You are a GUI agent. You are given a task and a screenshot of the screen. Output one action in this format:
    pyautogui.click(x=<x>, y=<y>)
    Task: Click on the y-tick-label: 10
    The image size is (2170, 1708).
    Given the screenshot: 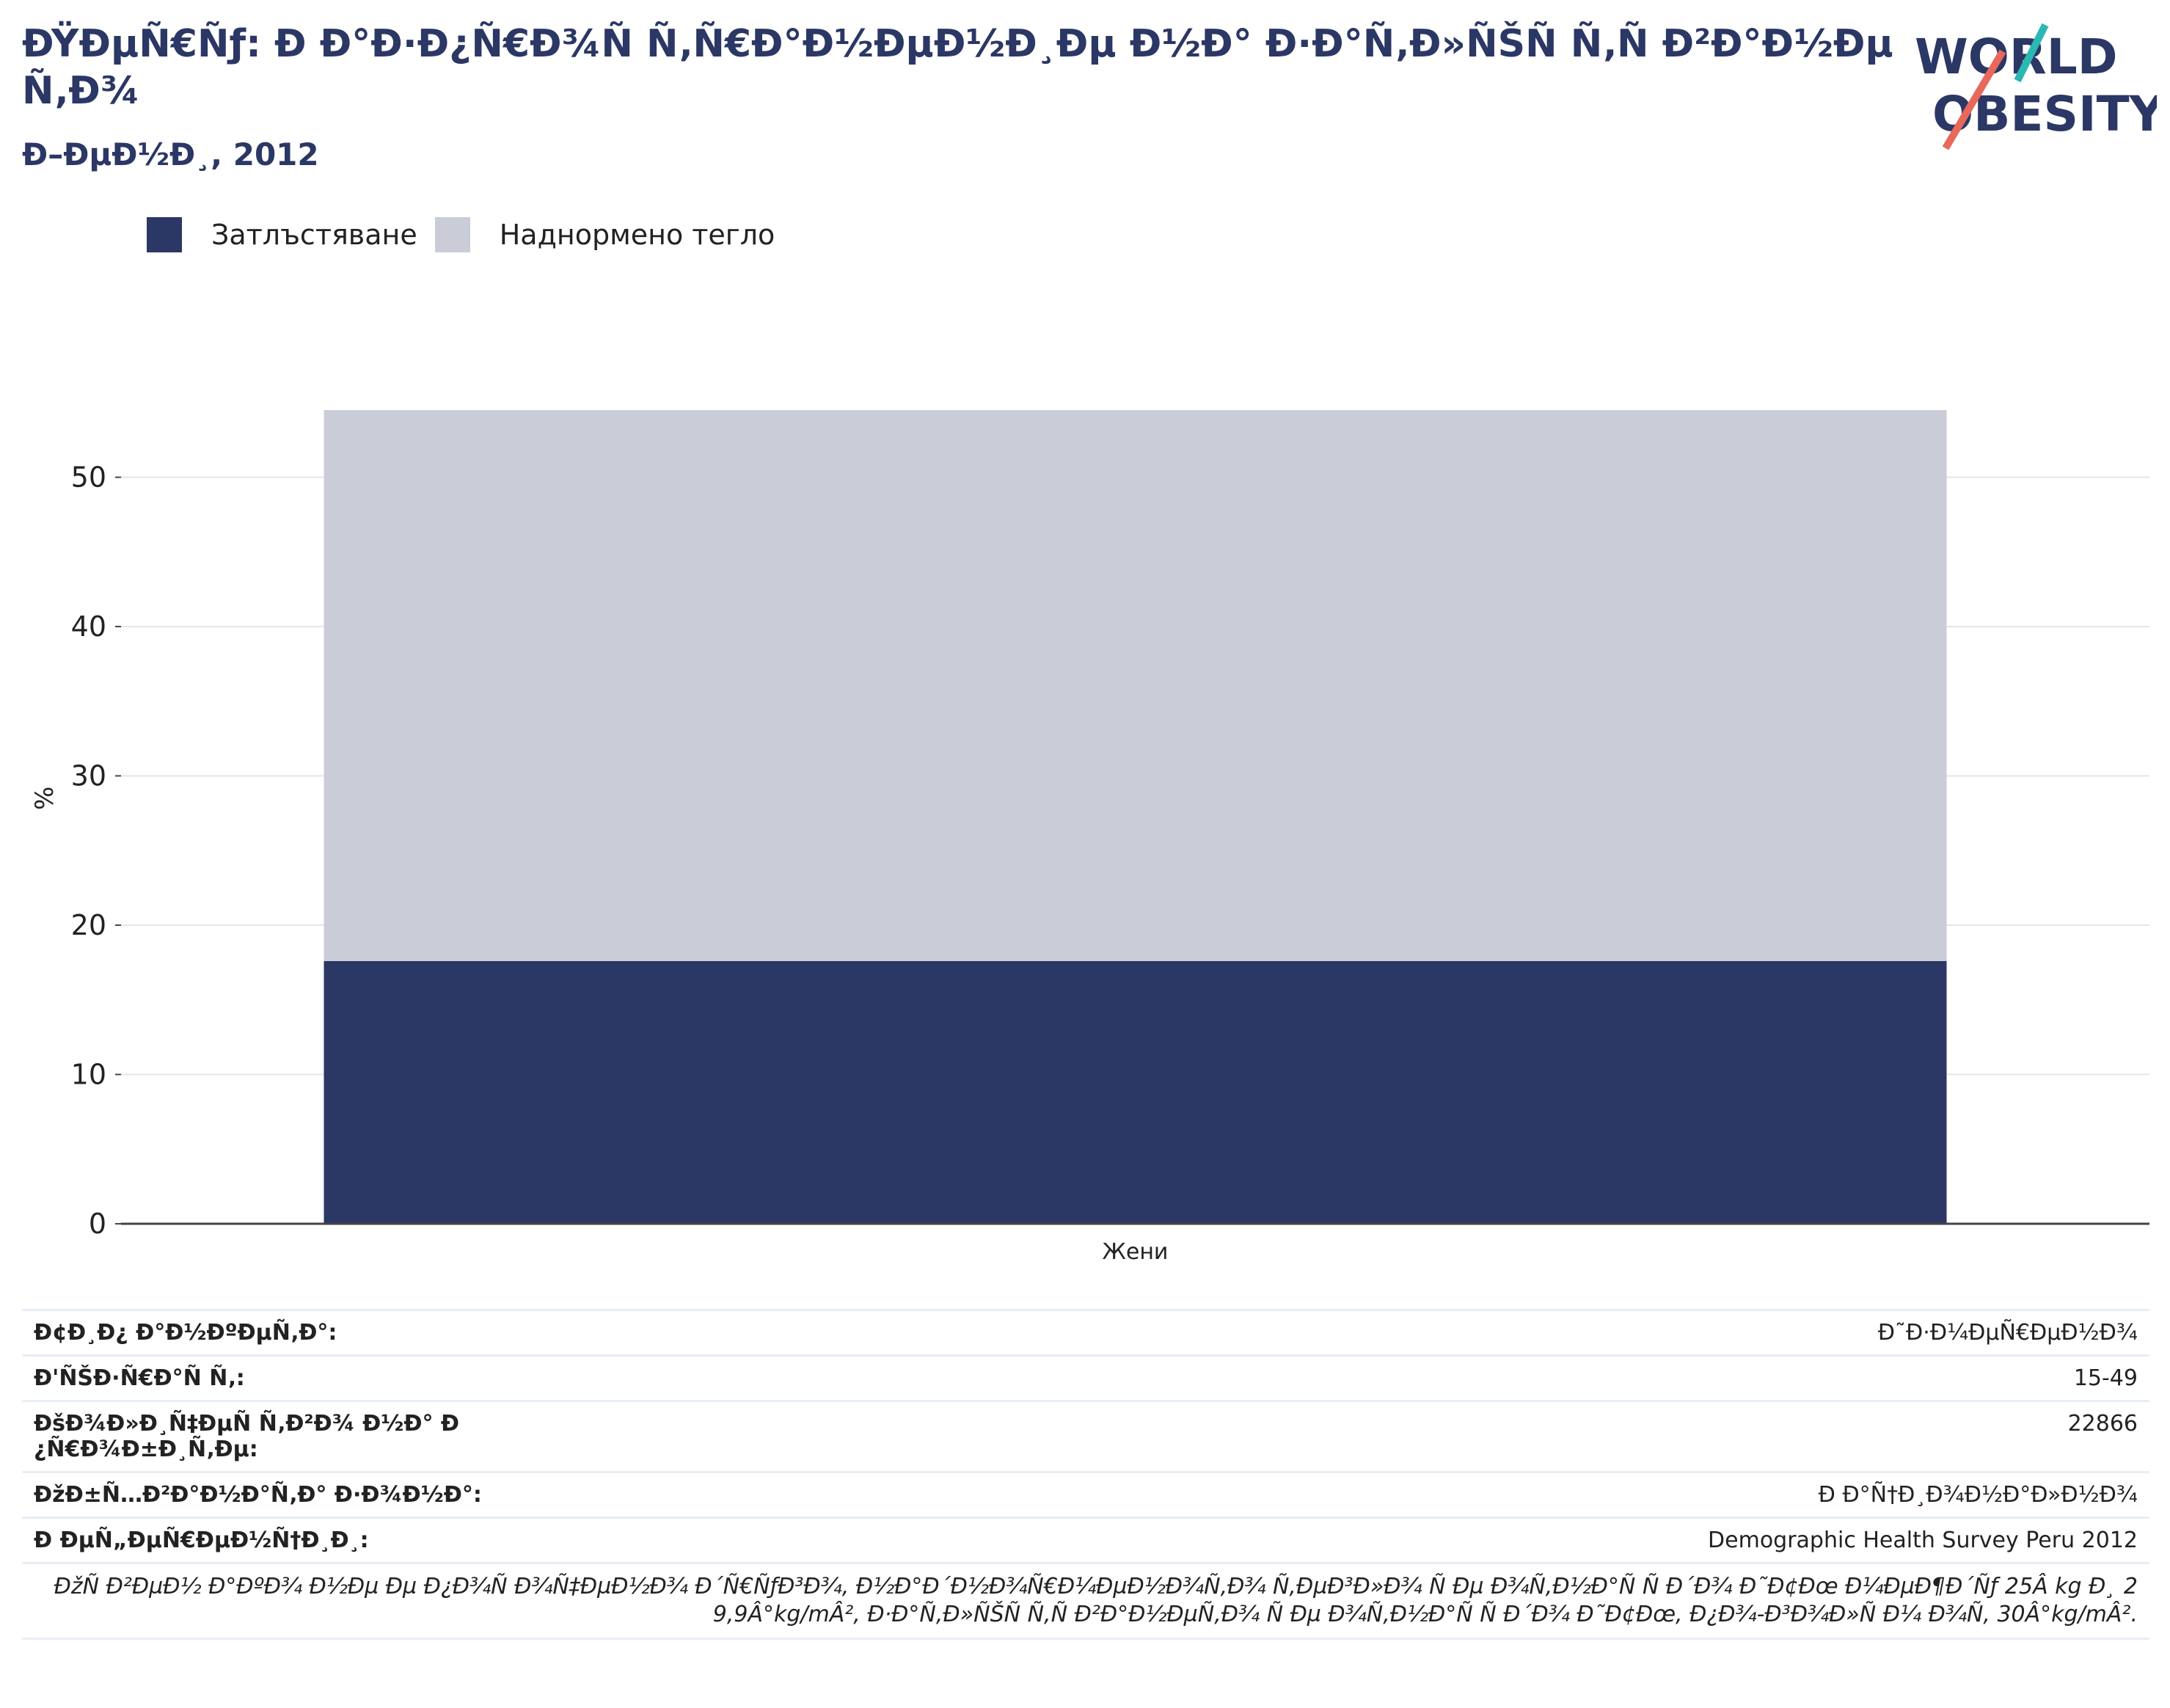 What is the action you would take?
    pyautogui.click(x=89, y=1075)
    